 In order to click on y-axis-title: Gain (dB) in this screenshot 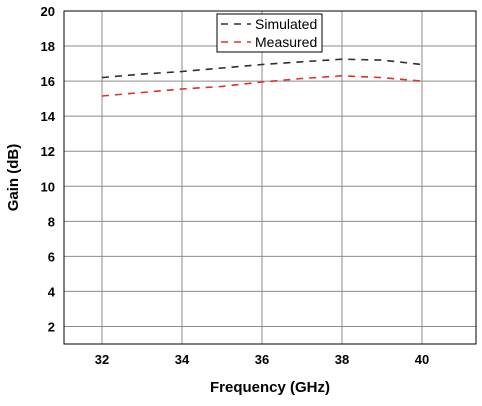, I will do `click(13, 178)`.